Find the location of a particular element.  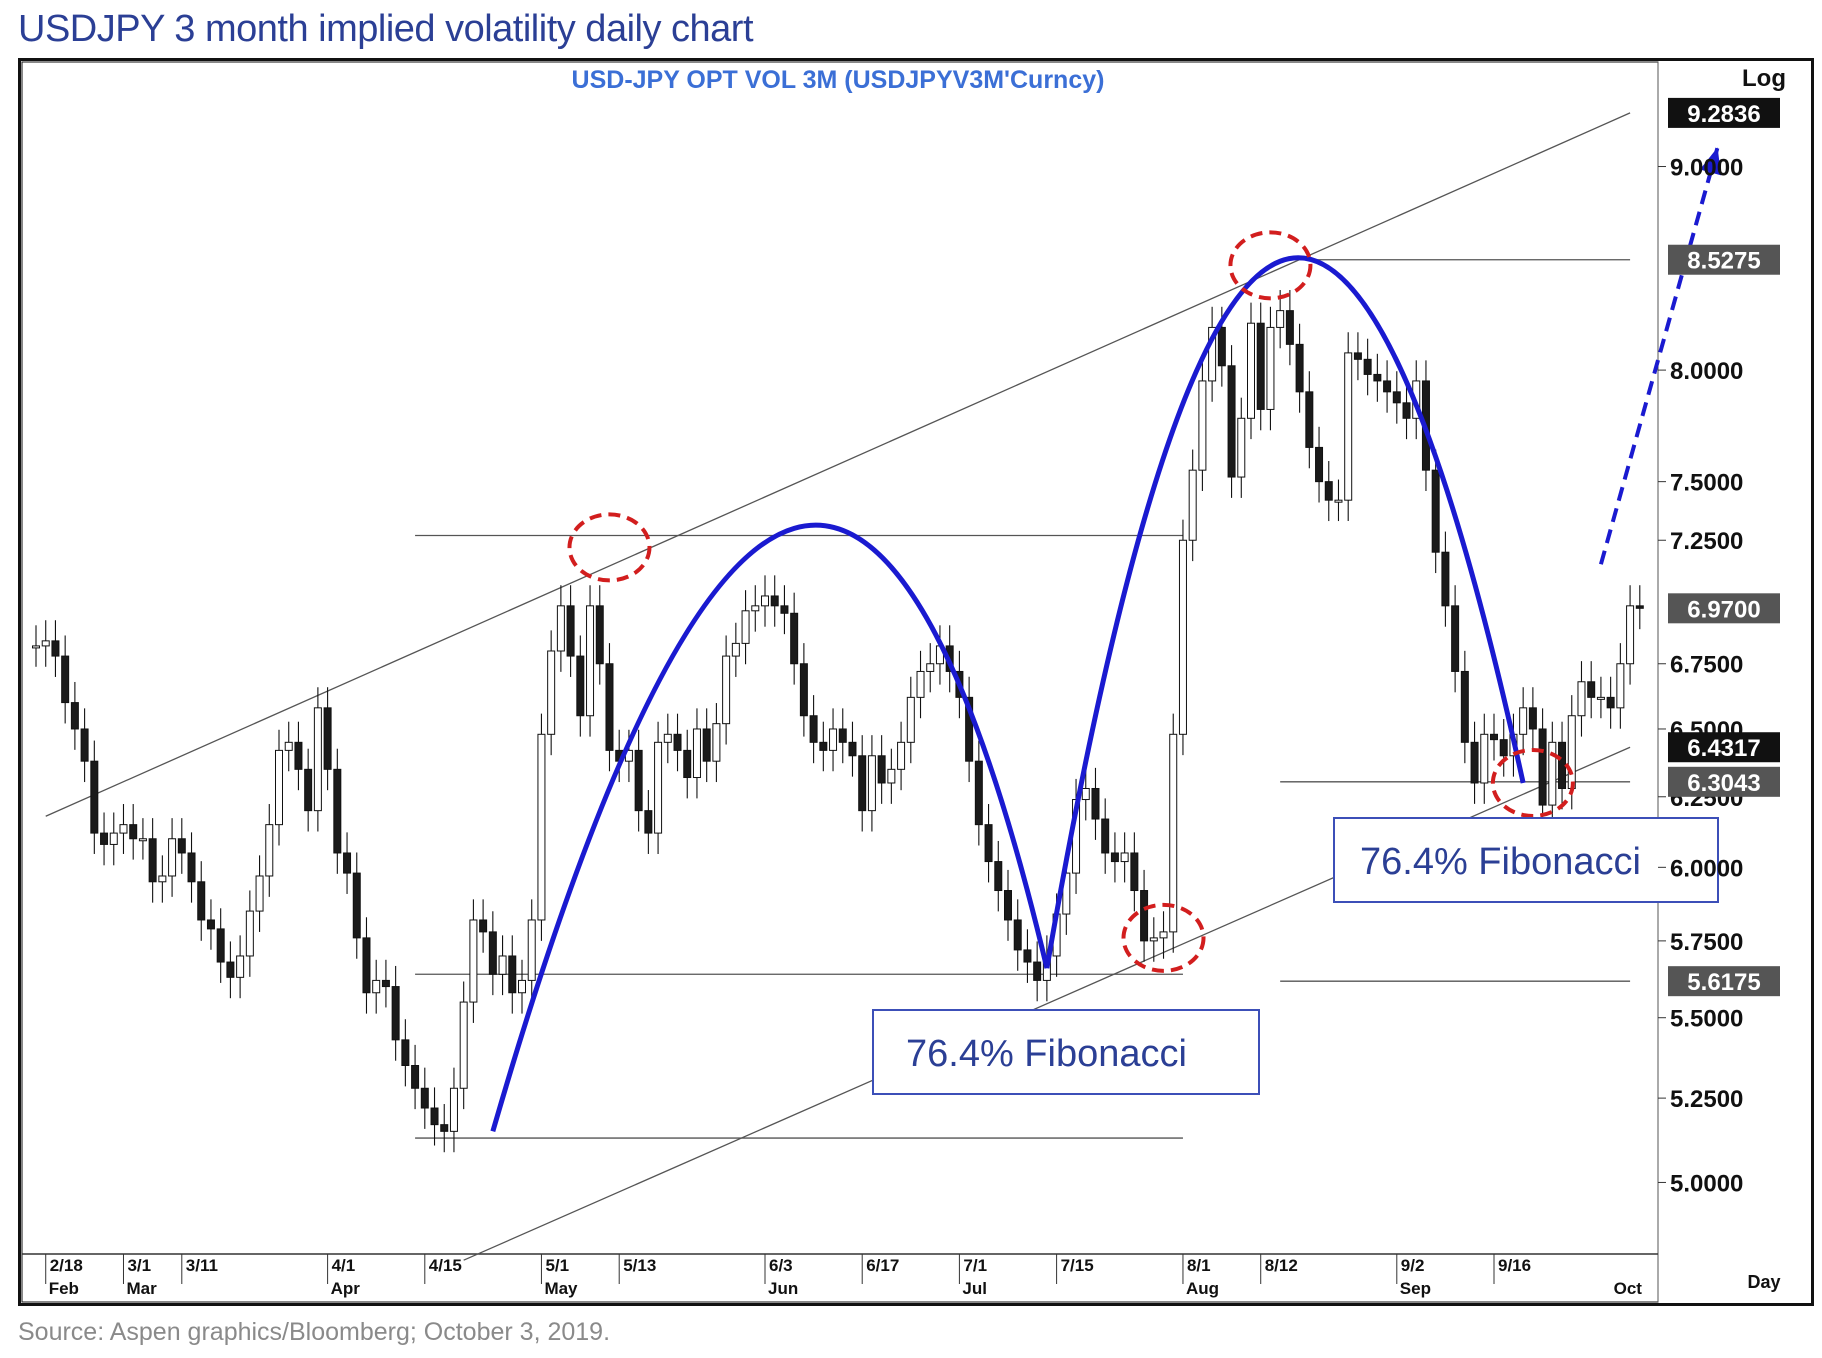

y-tick-label: 5.5000 is located at coordinates (1706, 1019).